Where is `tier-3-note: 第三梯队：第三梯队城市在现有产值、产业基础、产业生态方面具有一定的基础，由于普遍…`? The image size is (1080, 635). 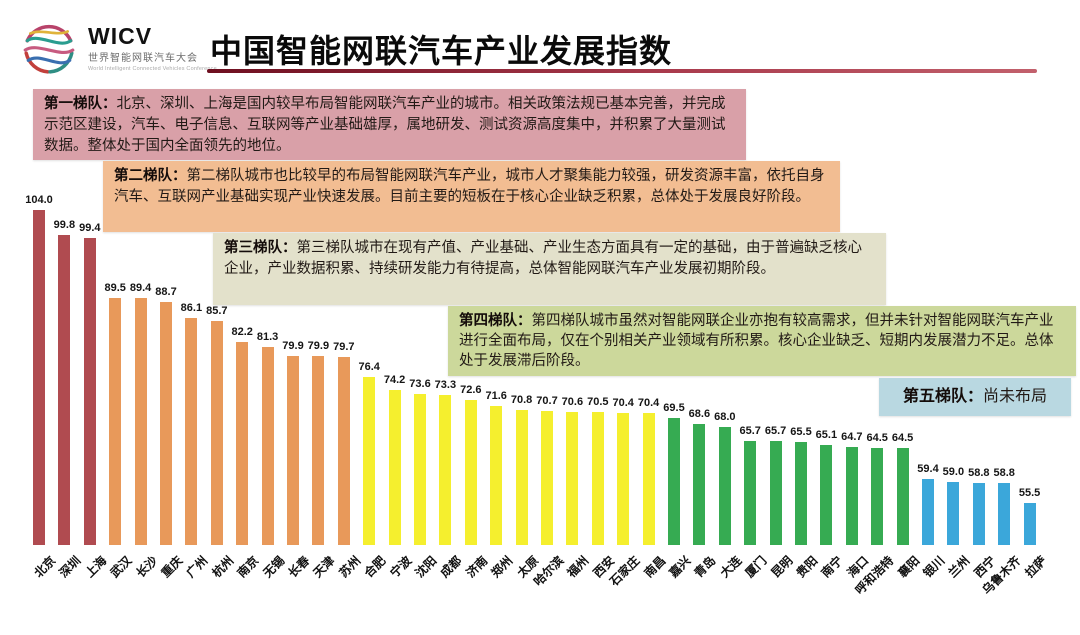
tier-3-note: 第三梯队：第三梯队城市在现有产值、产业基础、产业生态方面具有一定的基础，由于普遍… is located at coordinates (549, 269).